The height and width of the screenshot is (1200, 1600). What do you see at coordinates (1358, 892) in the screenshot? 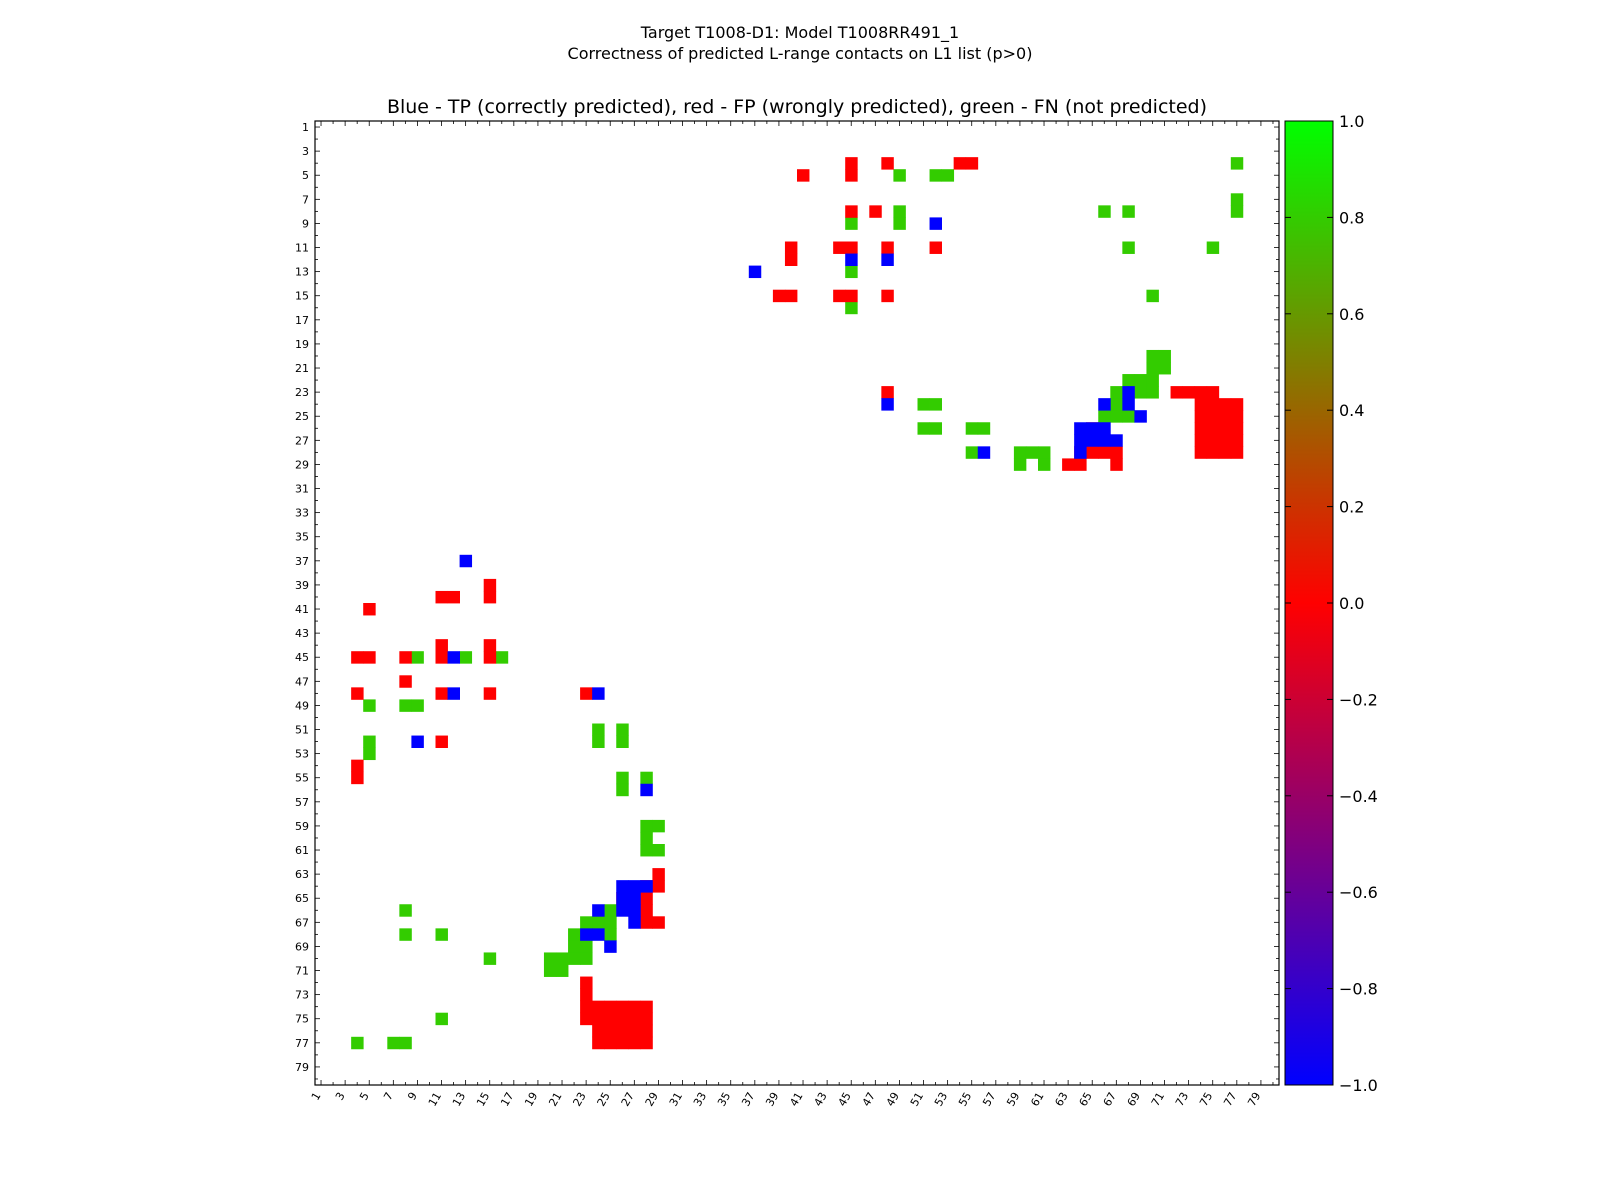
I see `colorbar-tick-label: −0.6` at bounding box center [1358, 892].